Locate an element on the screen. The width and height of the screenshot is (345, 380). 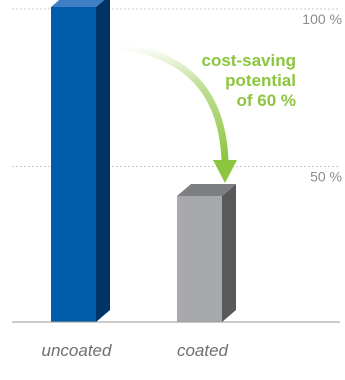
x-tick-label: coated is located at coordinates (203, 350).